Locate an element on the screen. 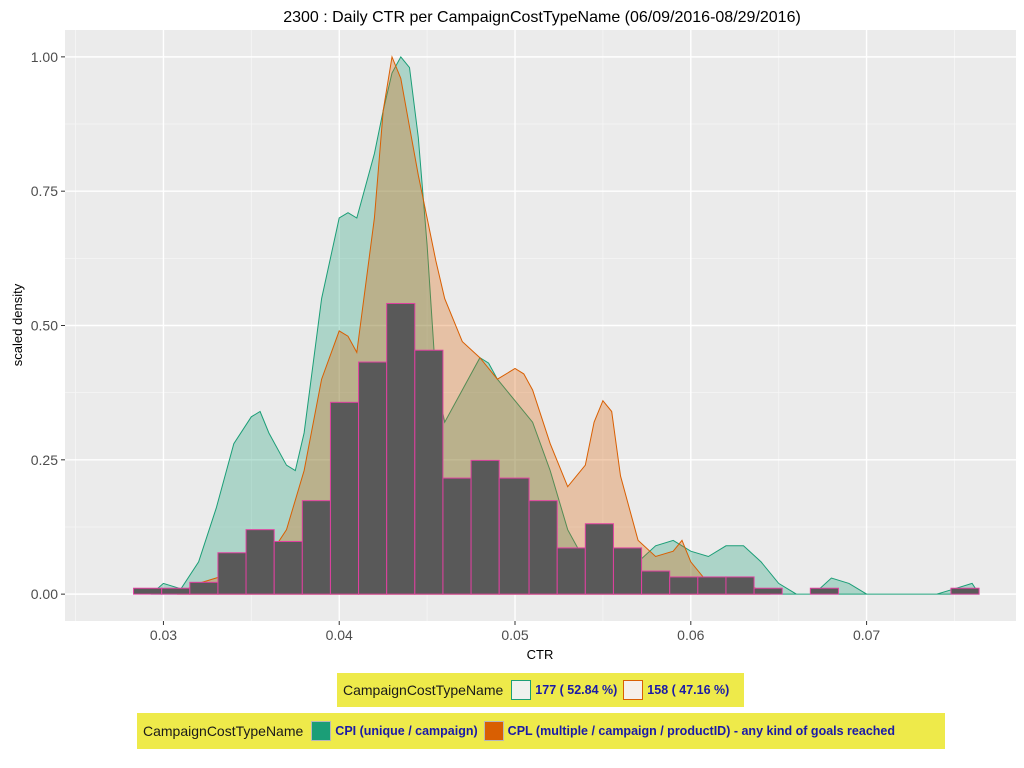  x-tick-label: 0.06 is located at coordinates (690, 635).